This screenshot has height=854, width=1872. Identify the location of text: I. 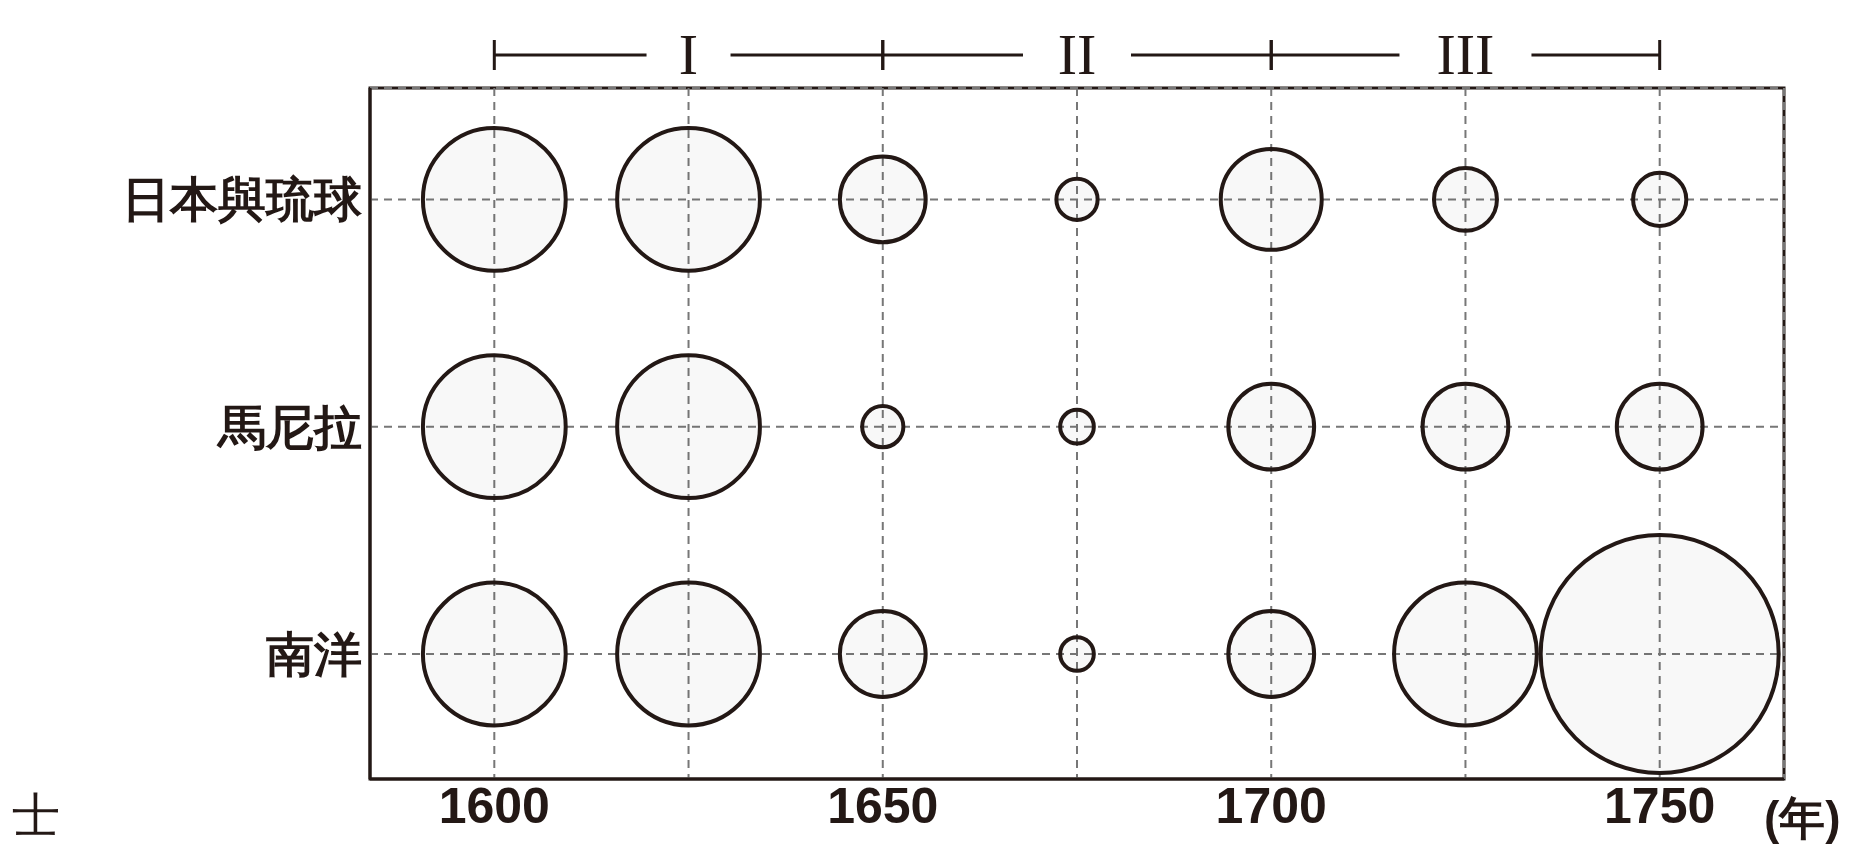
(688, 54).